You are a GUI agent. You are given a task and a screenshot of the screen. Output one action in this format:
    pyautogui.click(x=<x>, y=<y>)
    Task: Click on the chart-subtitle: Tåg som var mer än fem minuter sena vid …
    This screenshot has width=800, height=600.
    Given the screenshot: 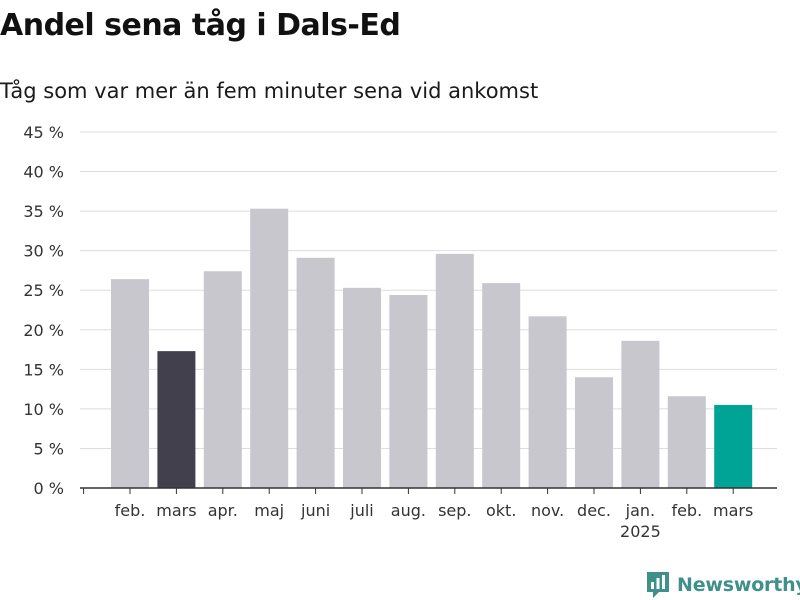 What is the action you would take?
    pyautogui.click(x=269, y=91)
    